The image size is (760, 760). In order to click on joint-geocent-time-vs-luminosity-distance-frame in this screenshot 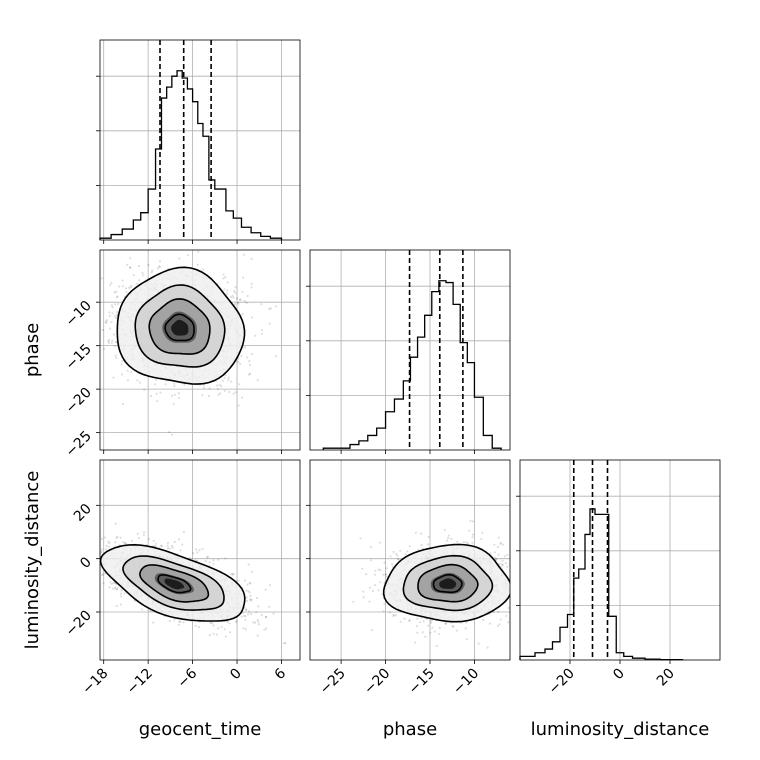, I will do `click(200, 560)`.